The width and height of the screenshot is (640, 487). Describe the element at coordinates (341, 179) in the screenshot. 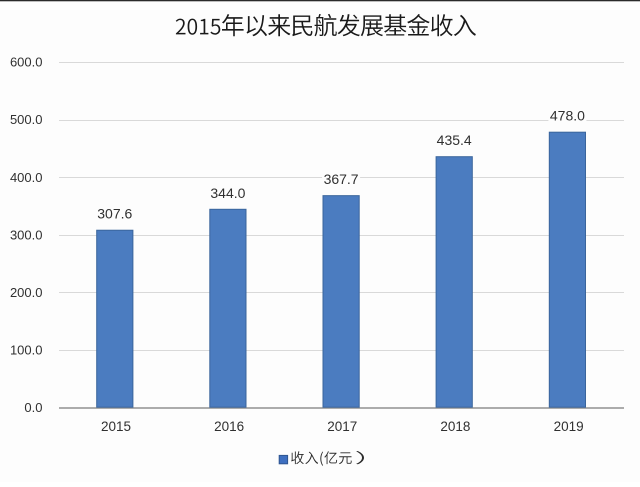

I see `svg-text: 367.7` at that location.